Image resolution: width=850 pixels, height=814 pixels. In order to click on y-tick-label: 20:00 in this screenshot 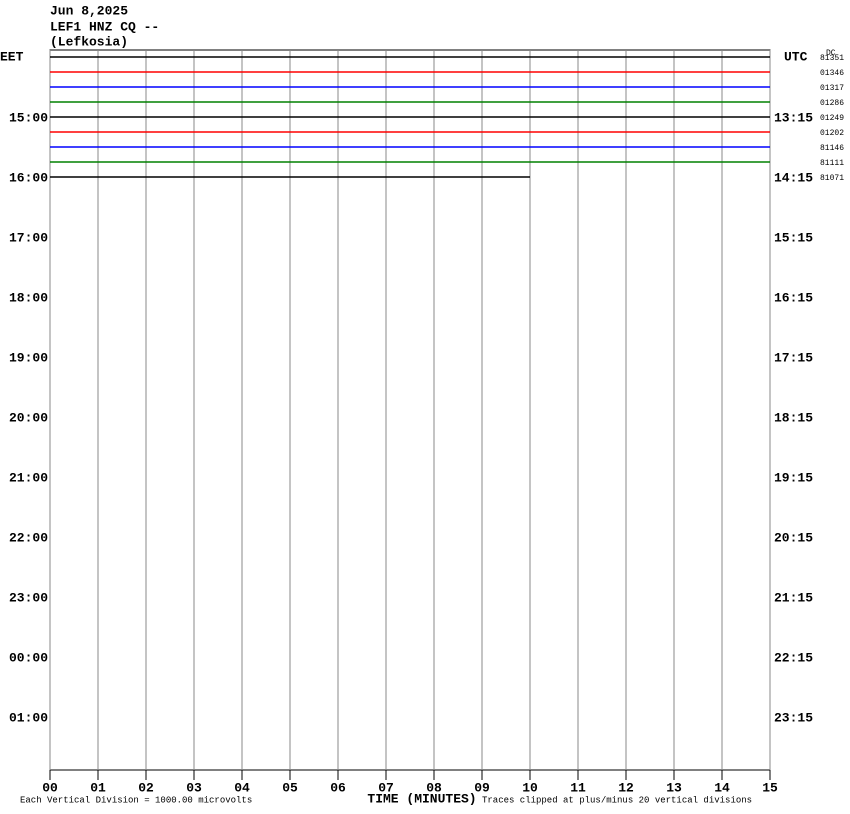, I will do `click(28, 417)`.